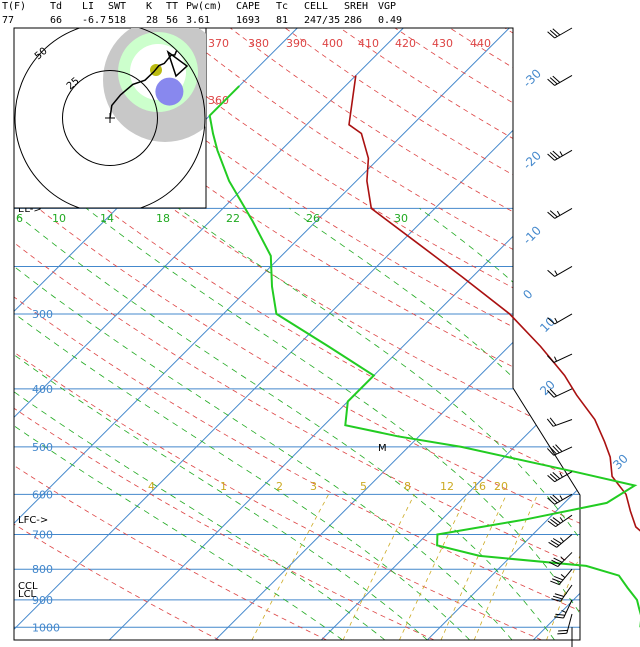  What do you see at coordinates (42, 600) in the screenshot?
I see `pressure-label: 900` at bounding box center [42, 600].